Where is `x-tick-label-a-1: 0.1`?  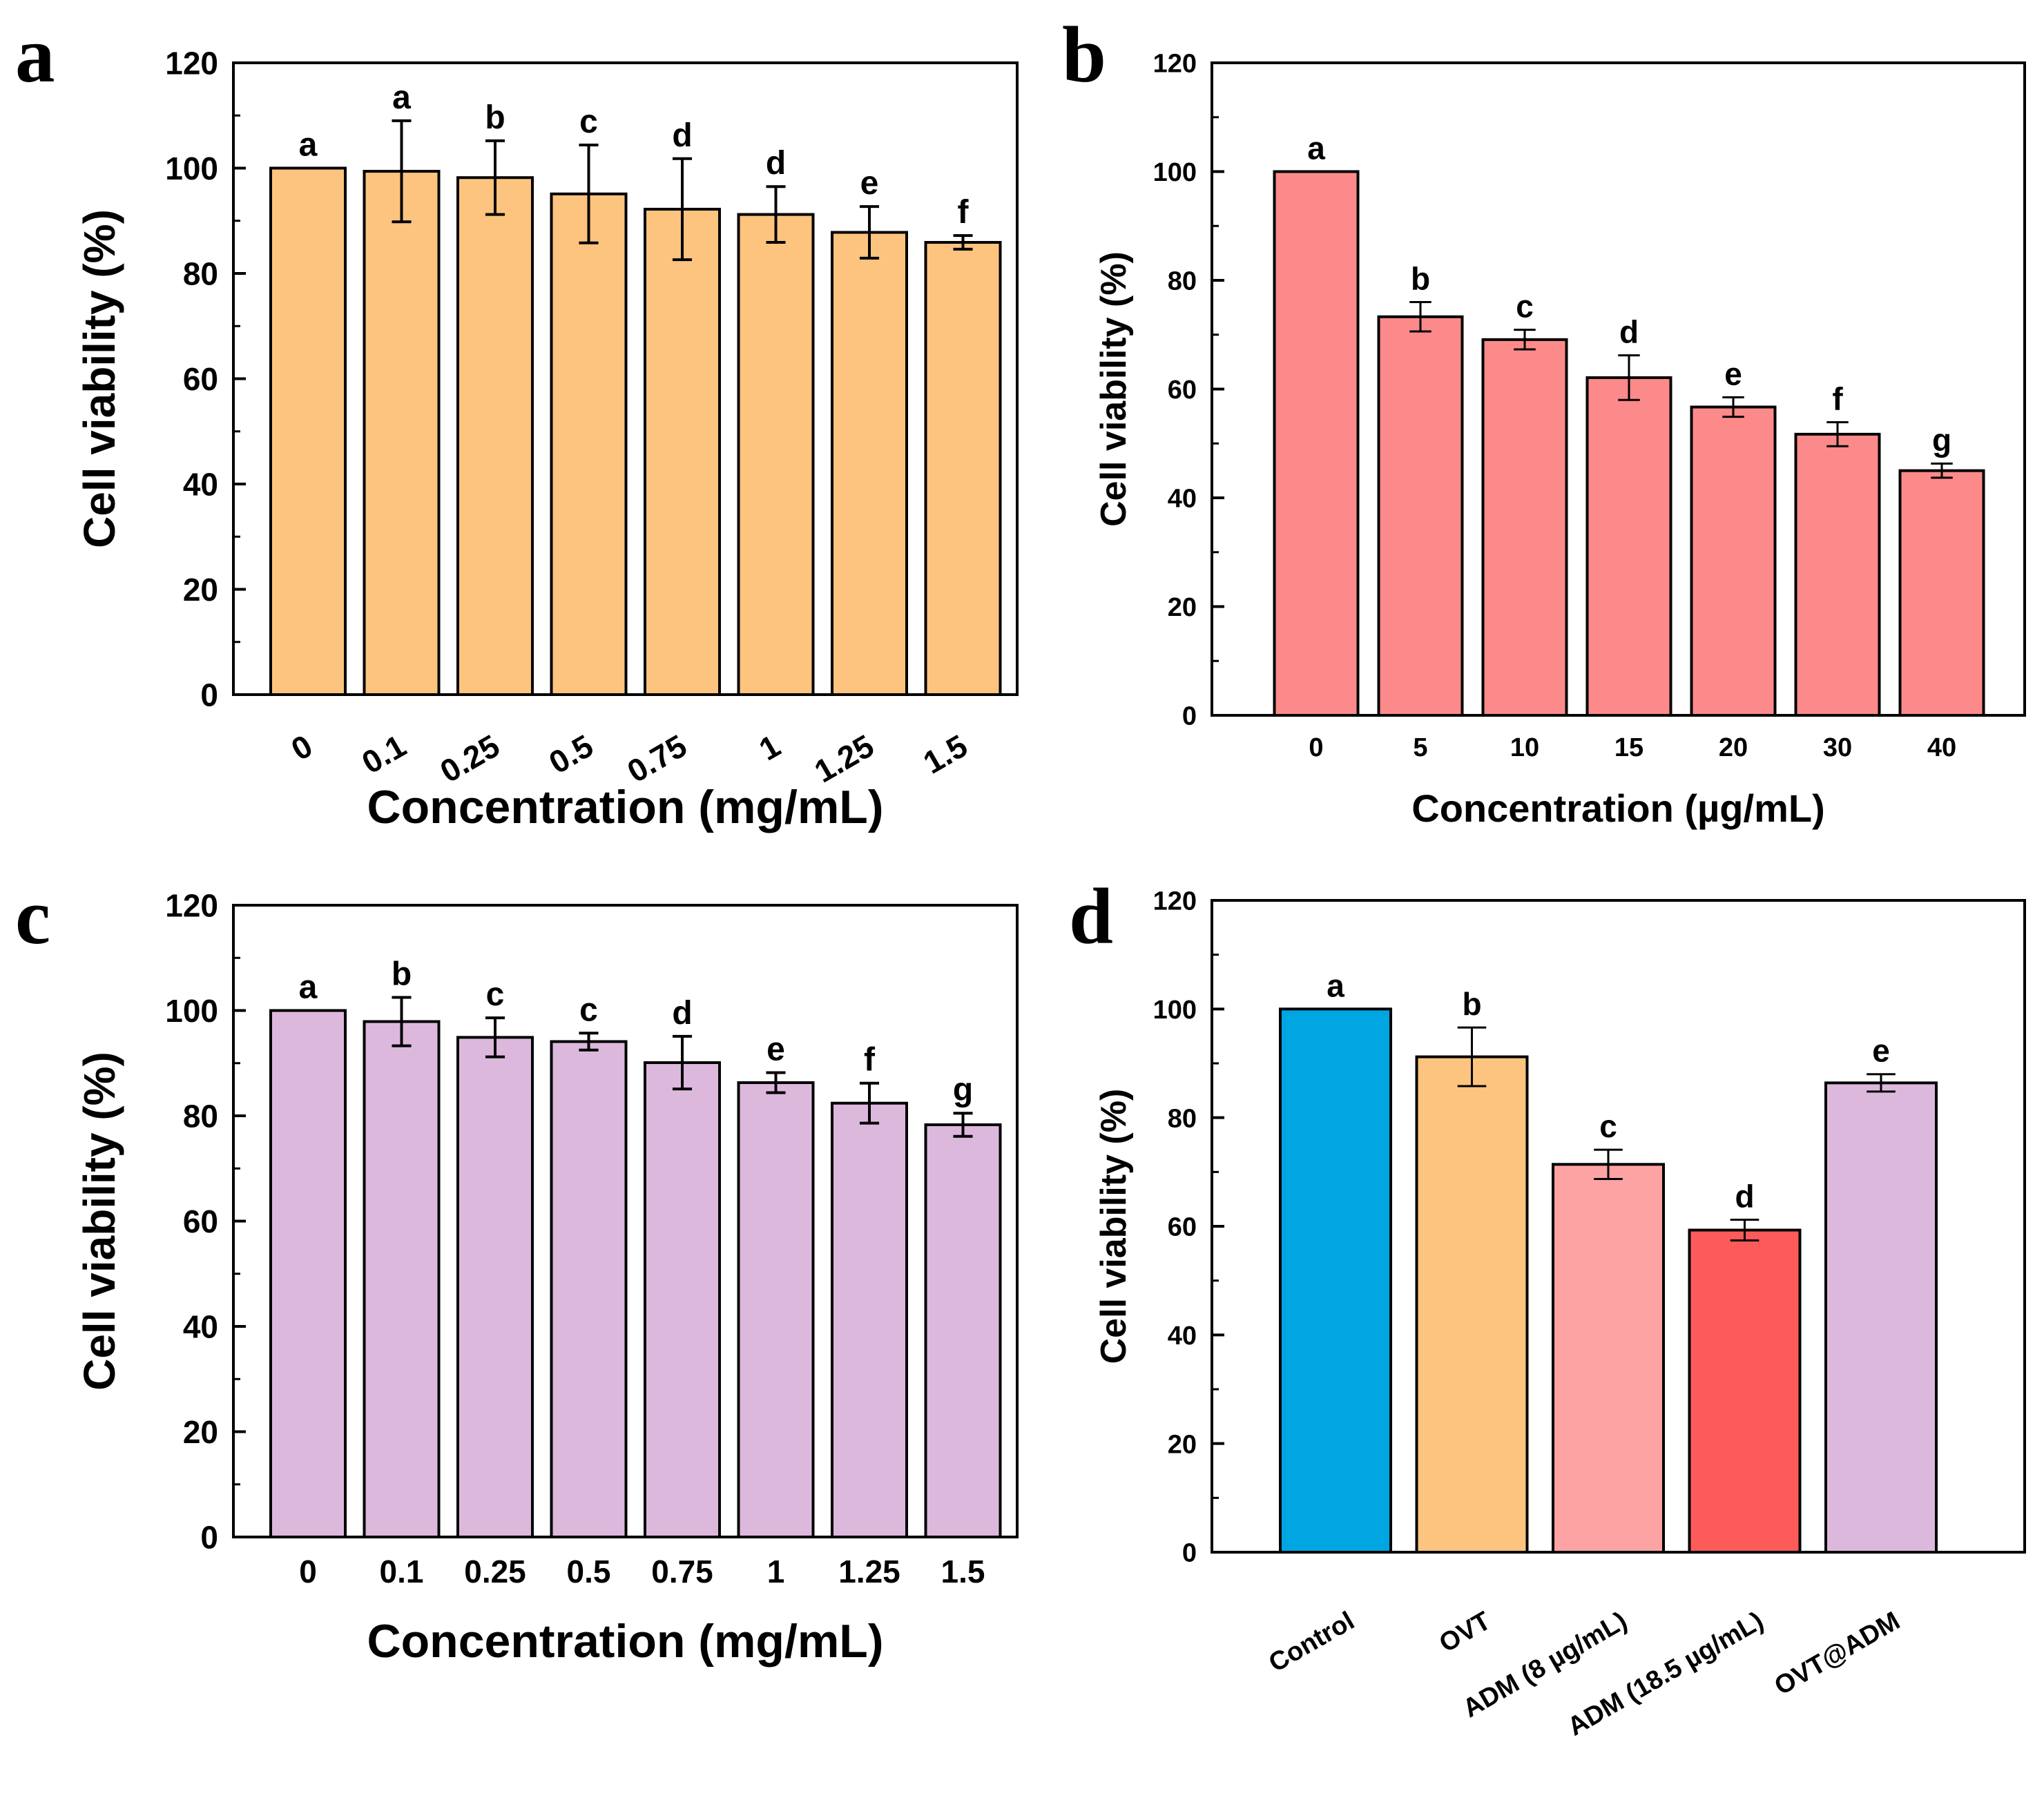
x-tick-label-a-1: 0.1 is located at coordinates (384, 754).